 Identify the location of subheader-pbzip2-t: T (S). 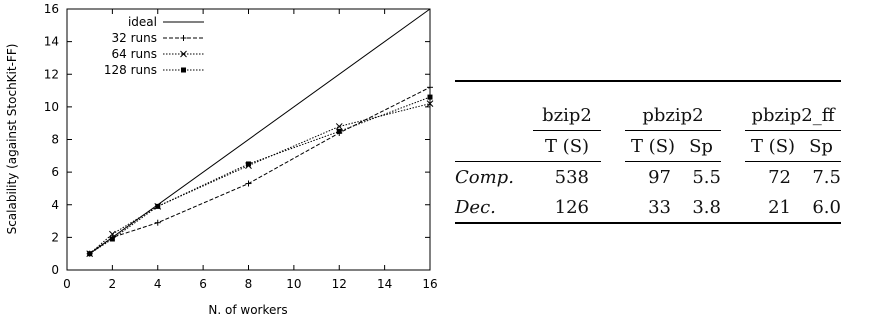
(653, 146).